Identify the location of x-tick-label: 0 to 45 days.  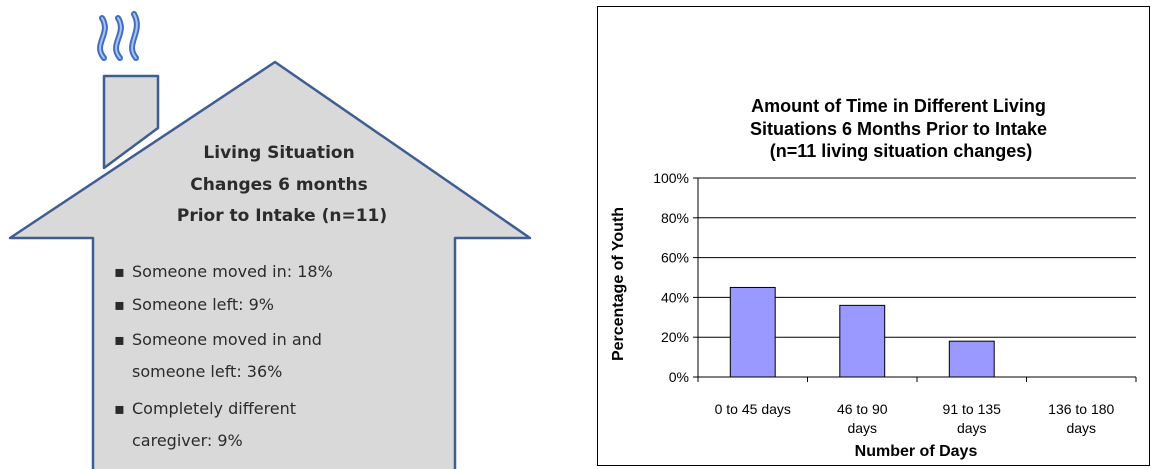
(753, 409).